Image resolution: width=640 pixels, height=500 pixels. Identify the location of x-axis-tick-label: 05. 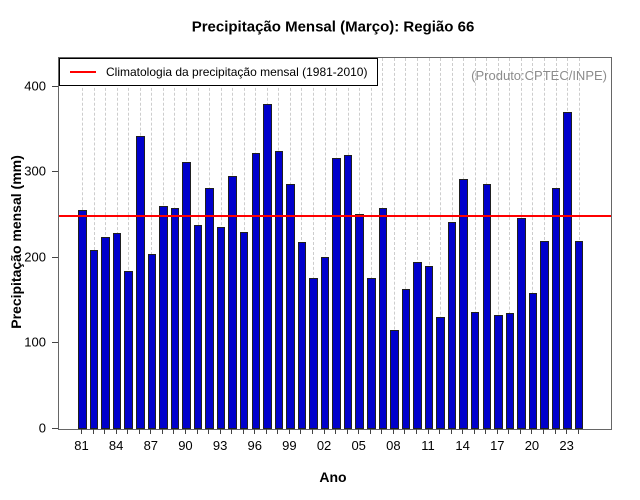
(358, 445).